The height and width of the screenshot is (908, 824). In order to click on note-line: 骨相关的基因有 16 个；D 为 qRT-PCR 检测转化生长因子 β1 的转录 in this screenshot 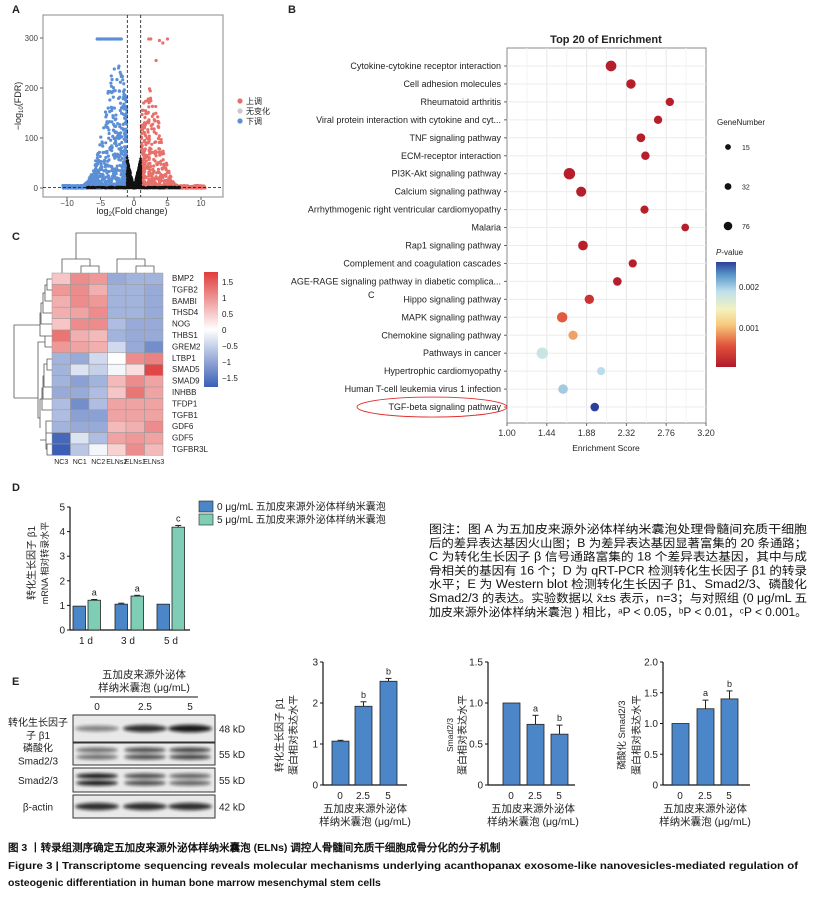, I will do `click(618, 570)`.